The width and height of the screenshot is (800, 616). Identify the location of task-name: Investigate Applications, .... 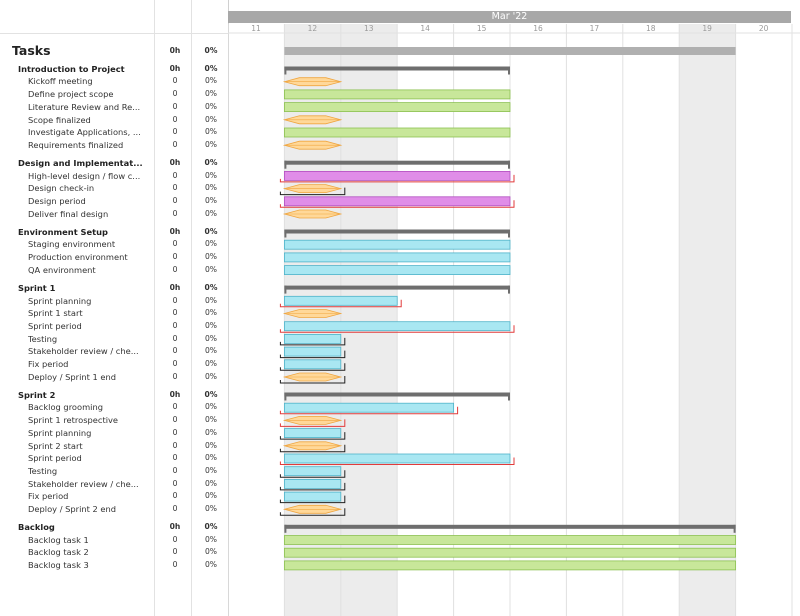
(84, 132).